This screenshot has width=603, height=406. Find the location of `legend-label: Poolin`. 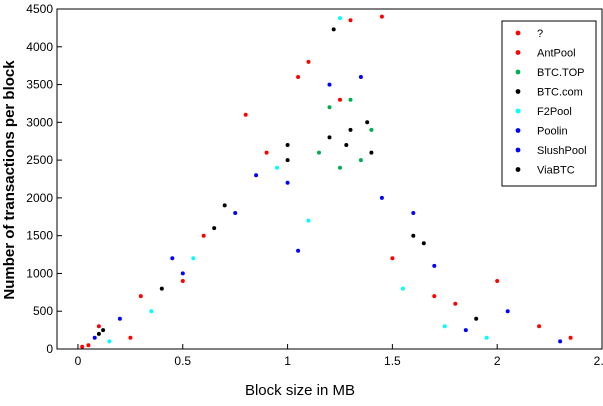

legend-label: Poolin is located at coordinates (552, 132).